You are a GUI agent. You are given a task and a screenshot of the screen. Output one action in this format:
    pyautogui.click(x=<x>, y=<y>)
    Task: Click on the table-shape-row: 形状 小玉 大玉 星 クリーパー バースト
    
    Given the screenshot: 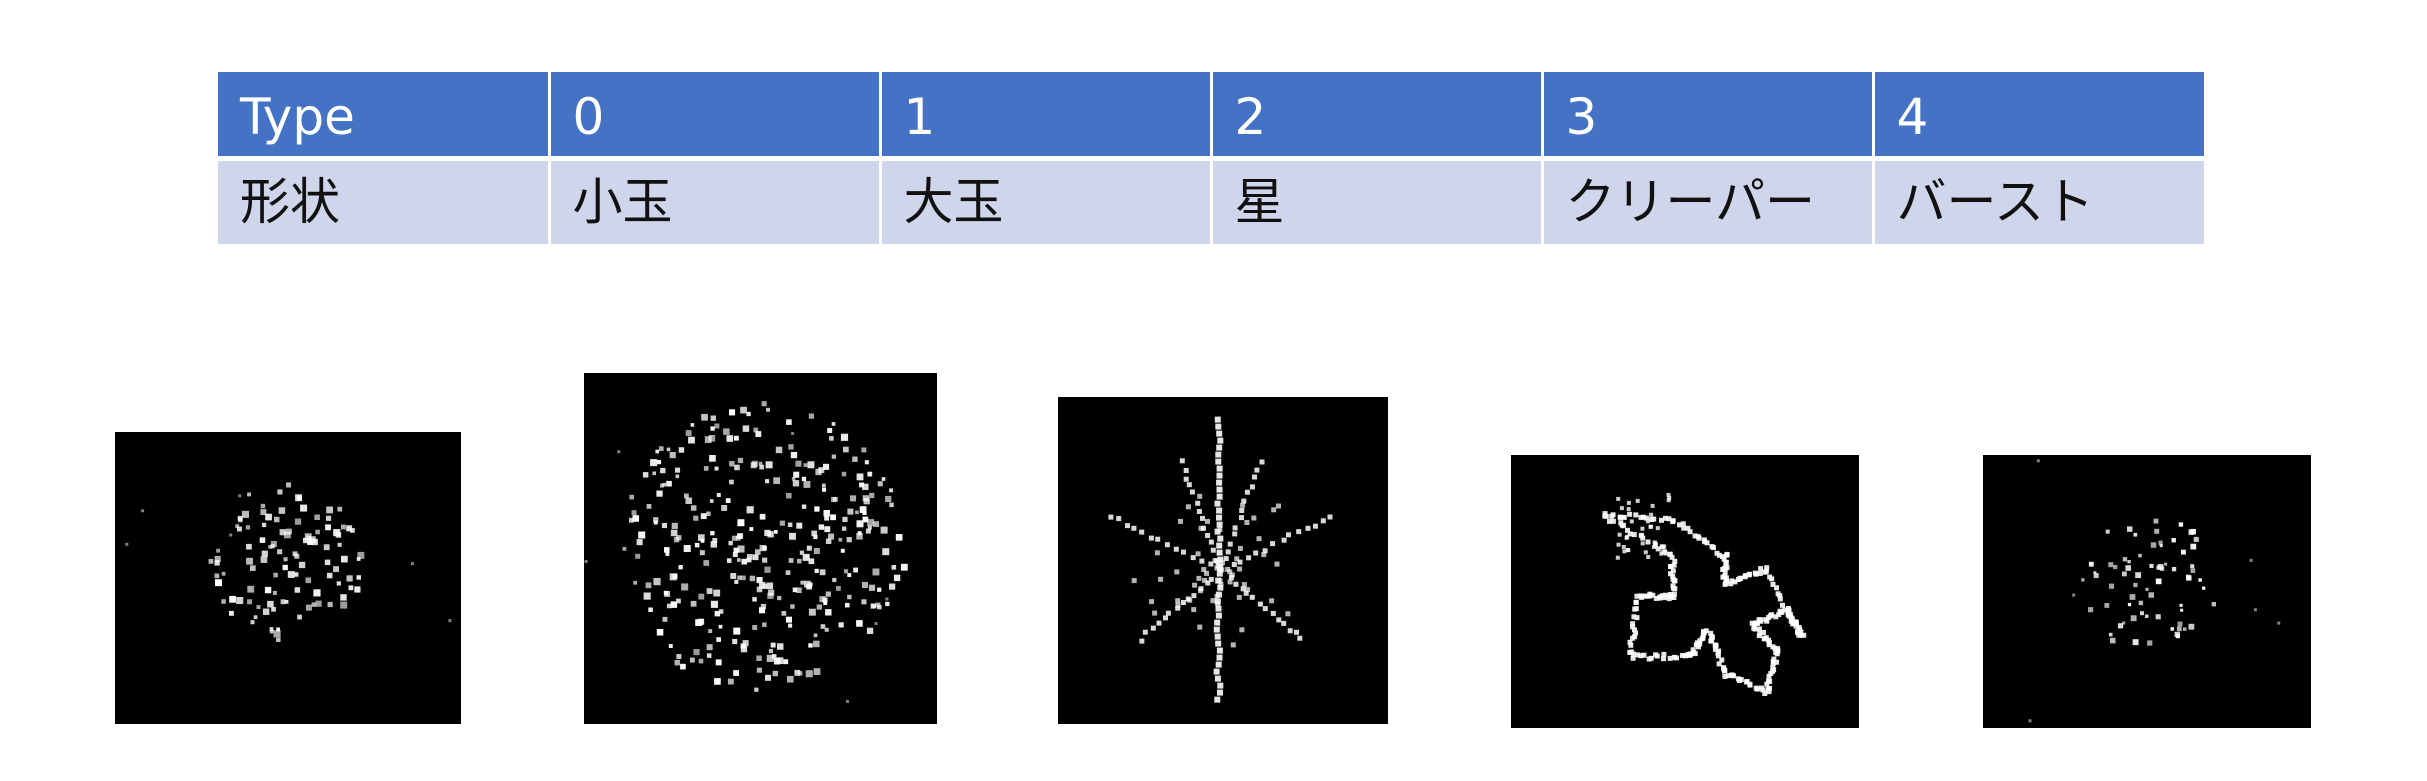 What is the action you would take?
    pyautogui.click(x=1211, y=201)
    